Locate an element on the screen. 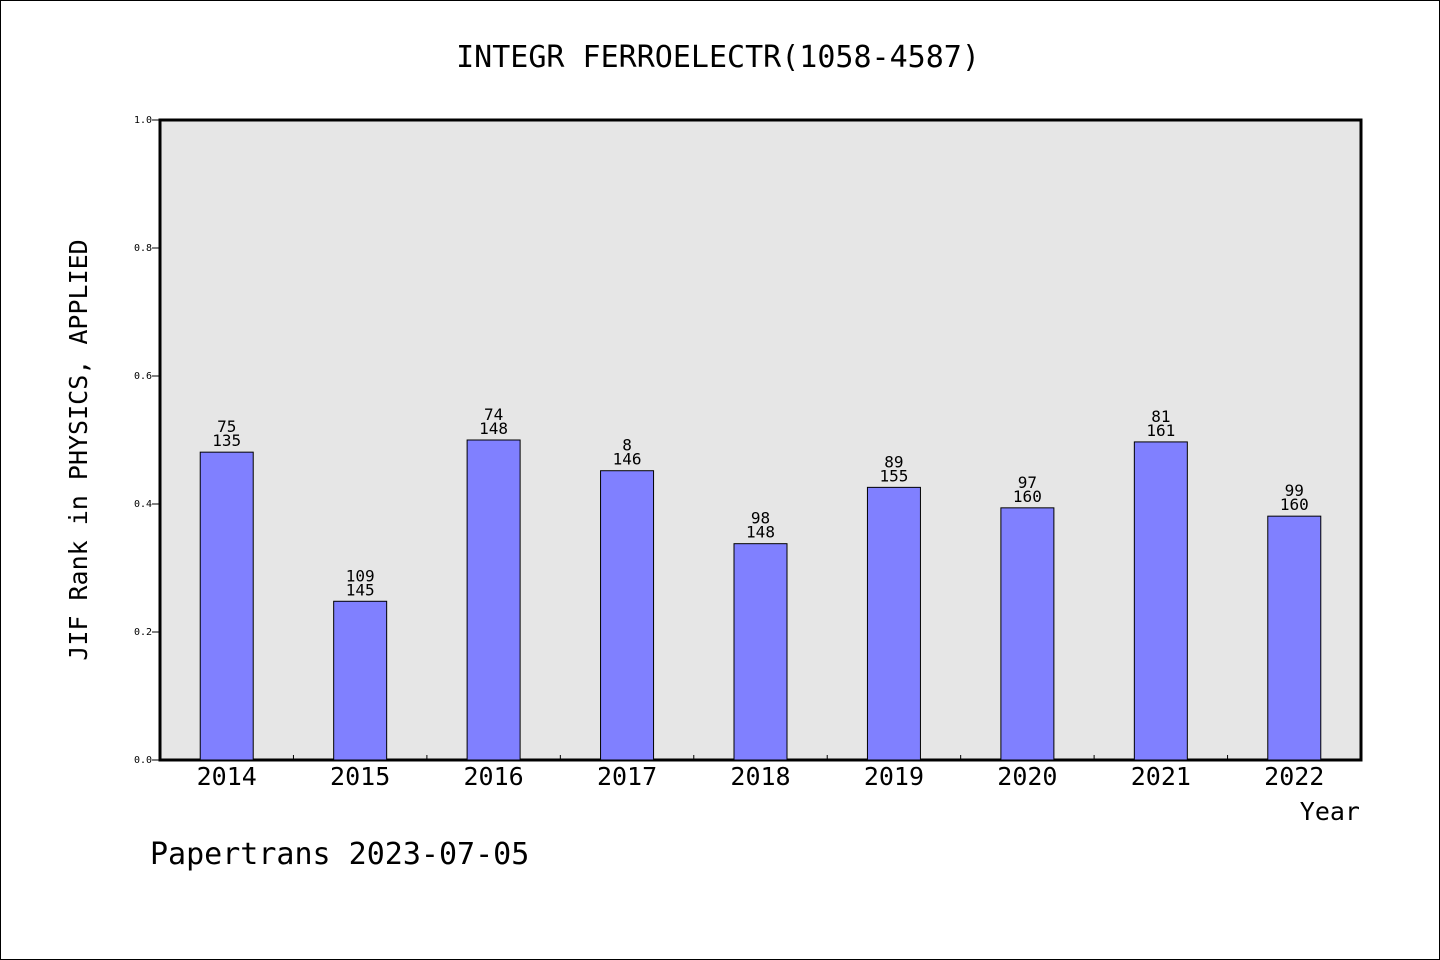 The image size is (1440, 960). bar-rank-label: 99 is located at coordinates (1294, 490).